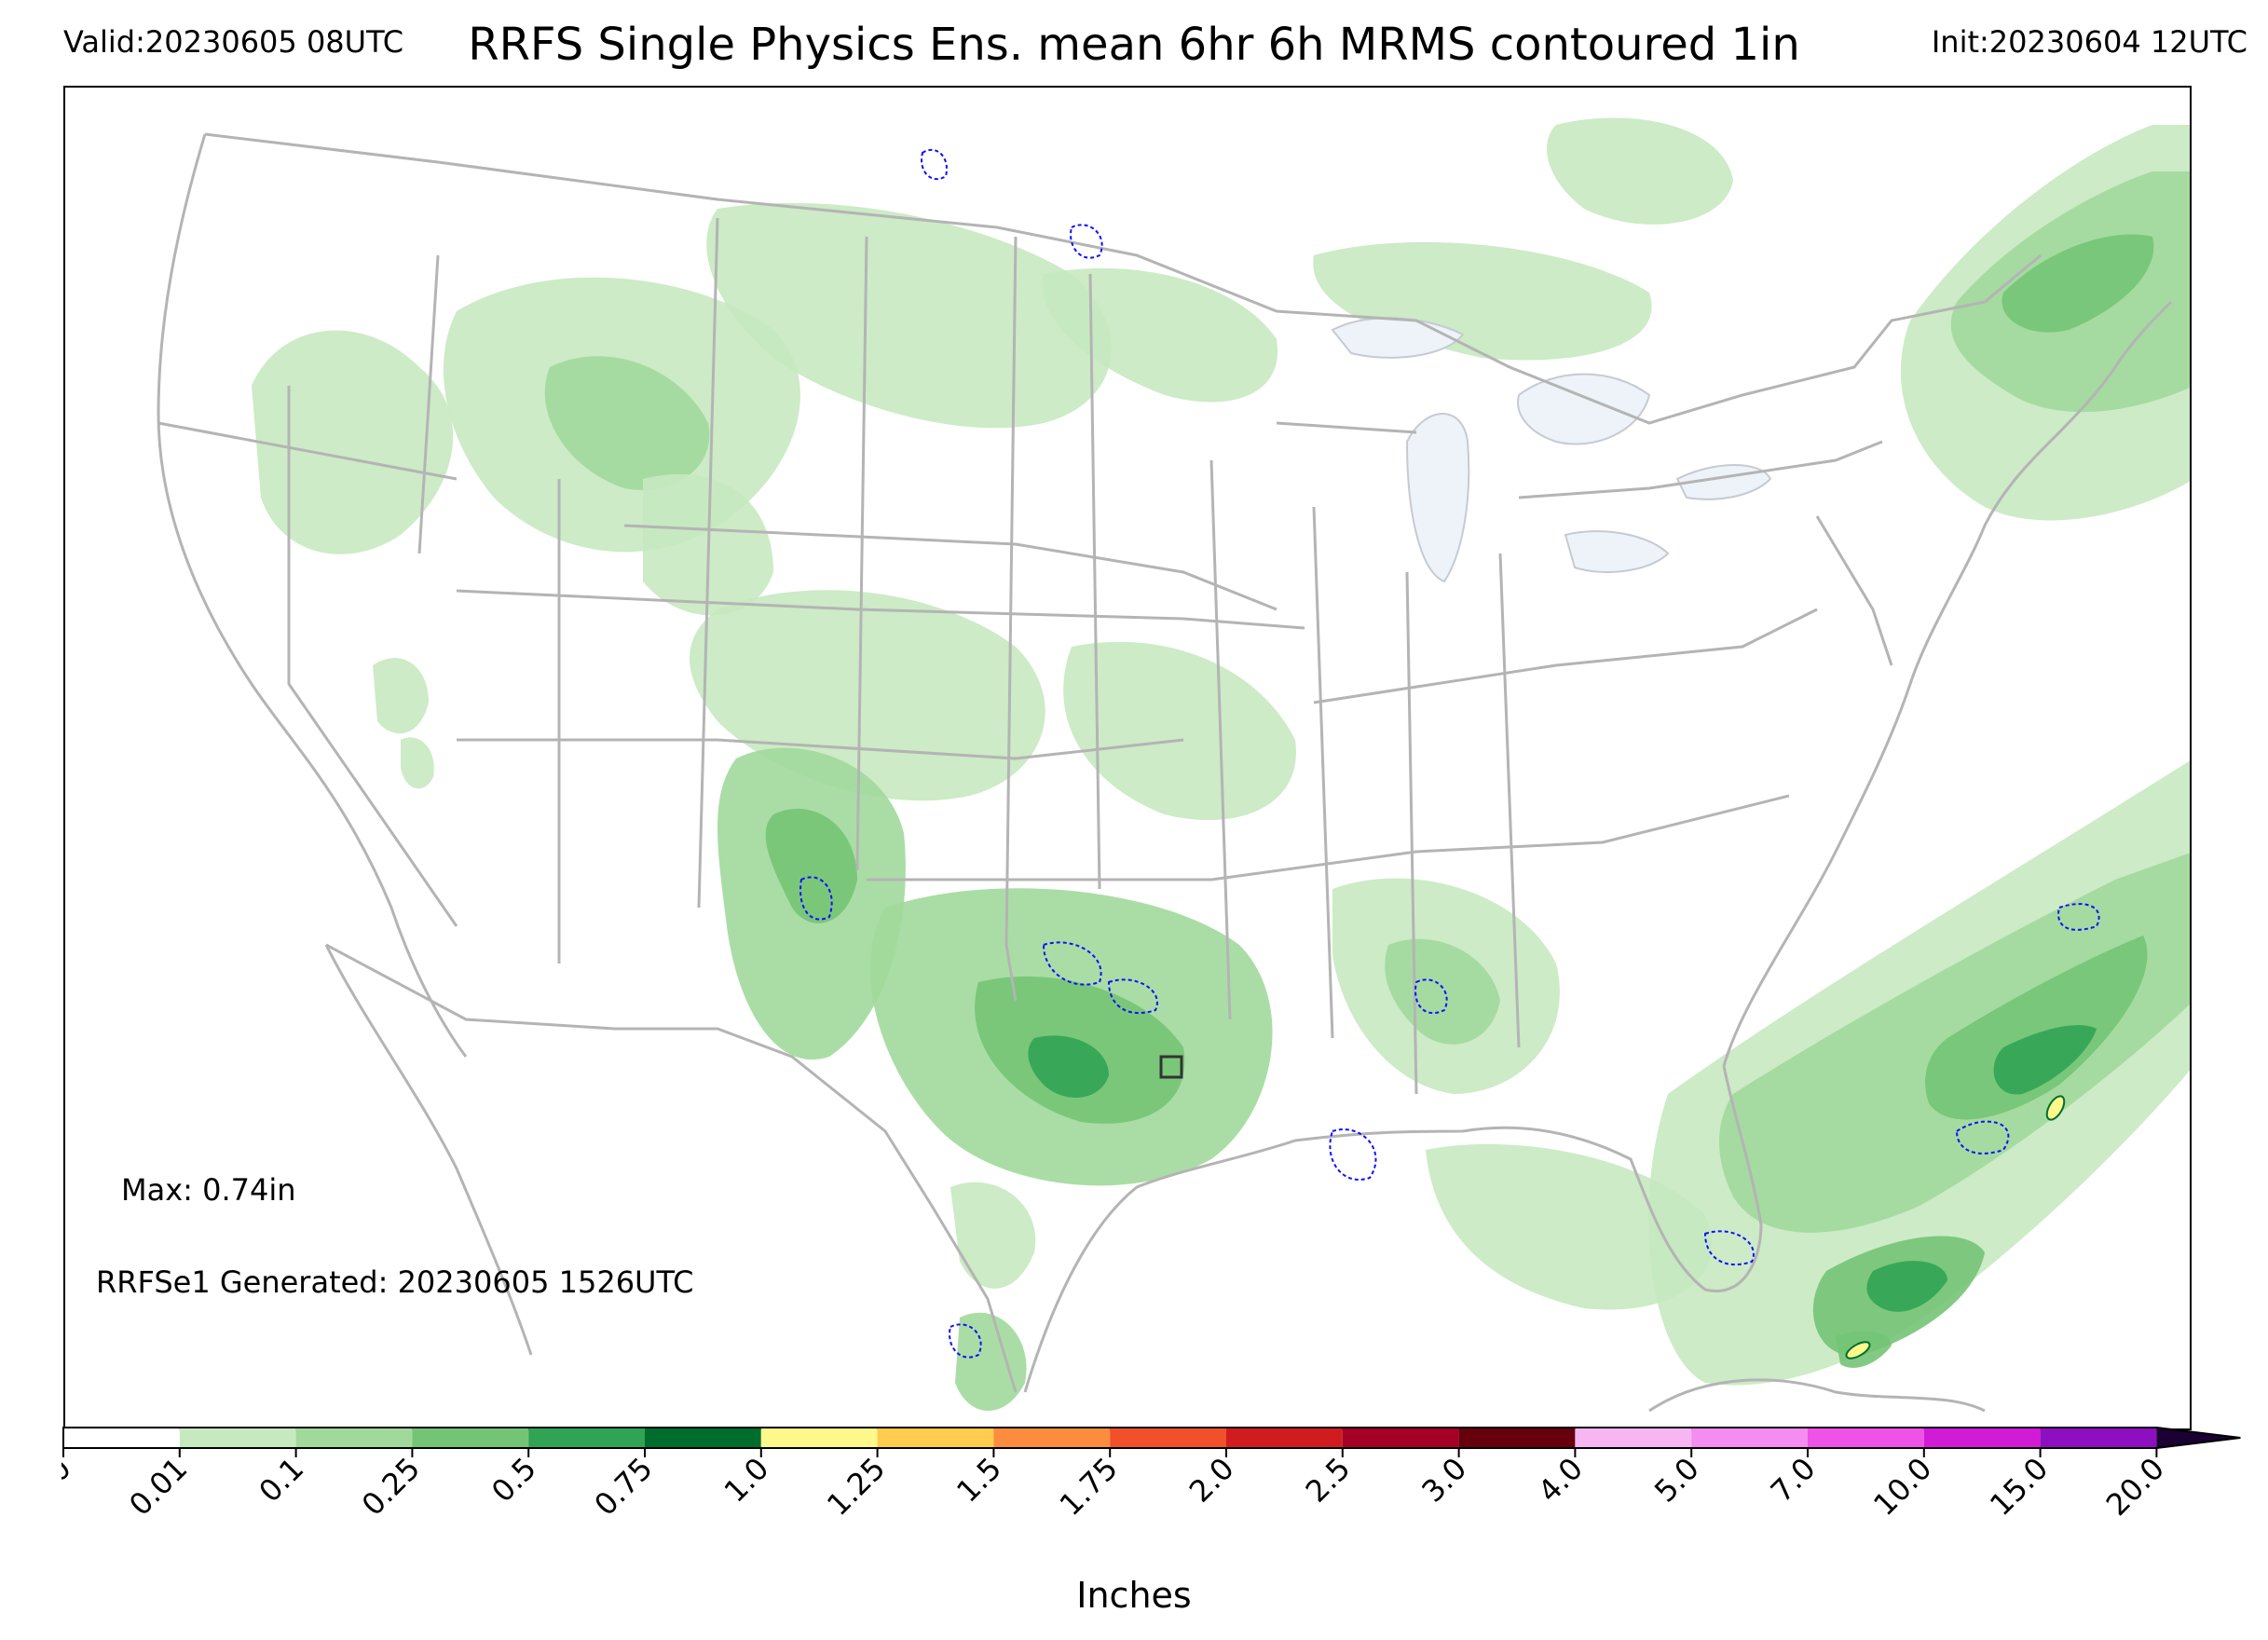  Describe the element at coordinates (1560, 1480) in the screenshot. I see `colorbar-tick-label: 4.0` at that location.